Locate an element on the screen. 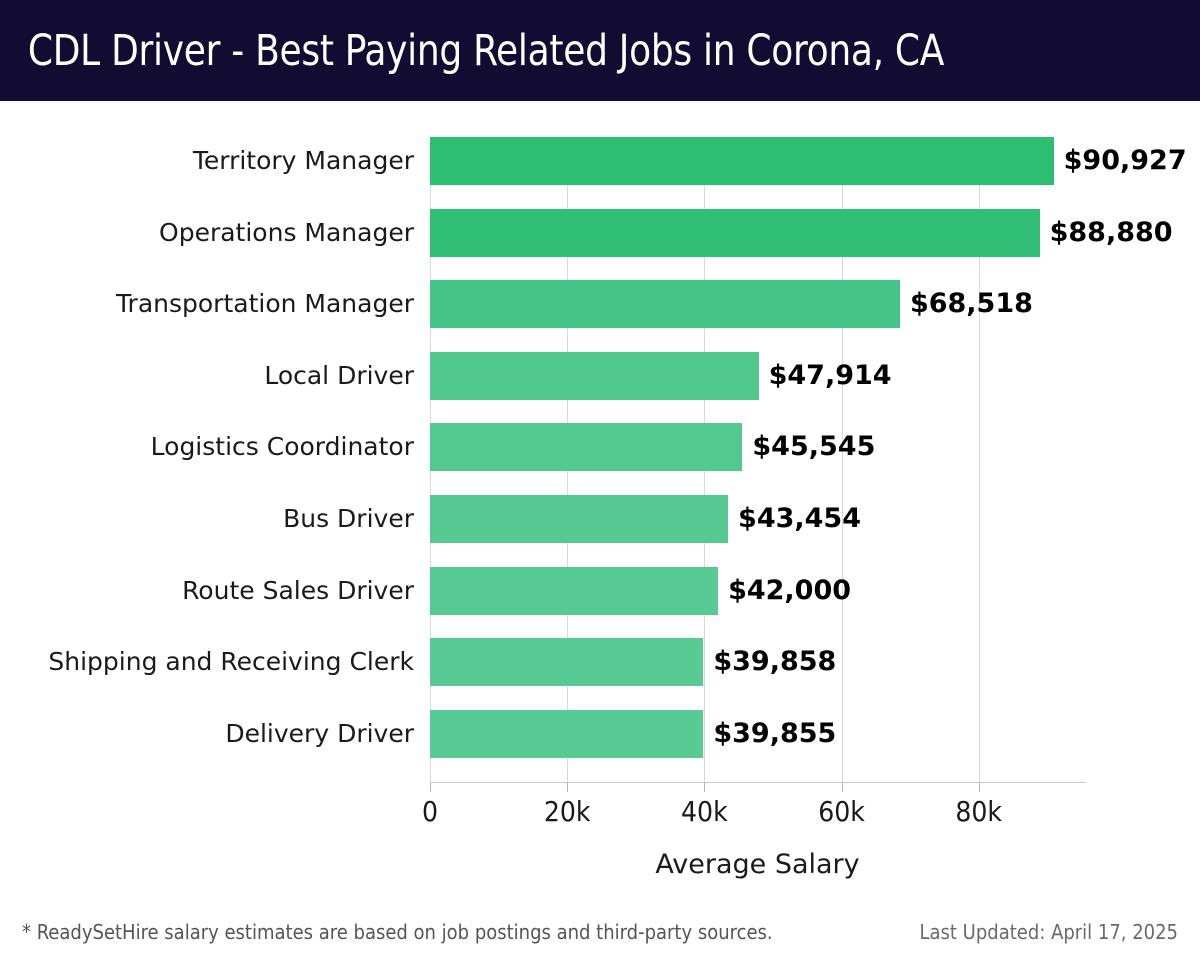  x-axis-line is located at coordinates (758, 782).